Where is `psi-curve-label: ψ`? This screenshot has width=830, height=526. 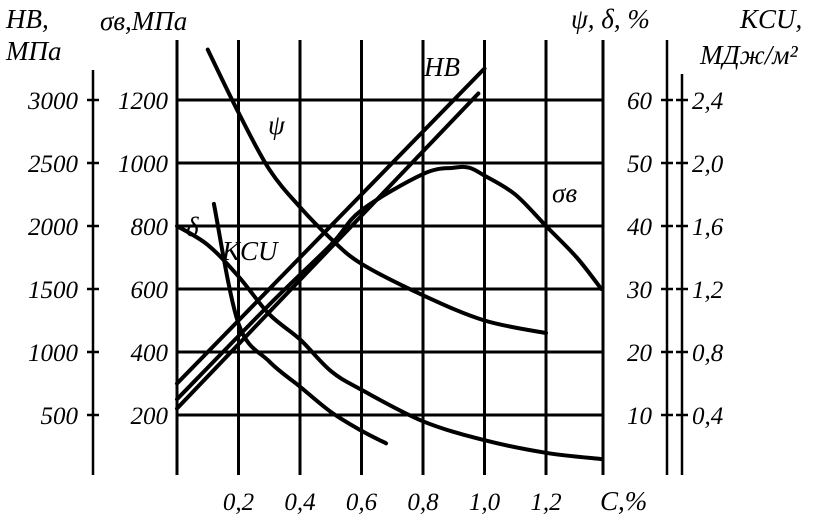
psi-curve-label: ψ is located at coordinates (277, 125).